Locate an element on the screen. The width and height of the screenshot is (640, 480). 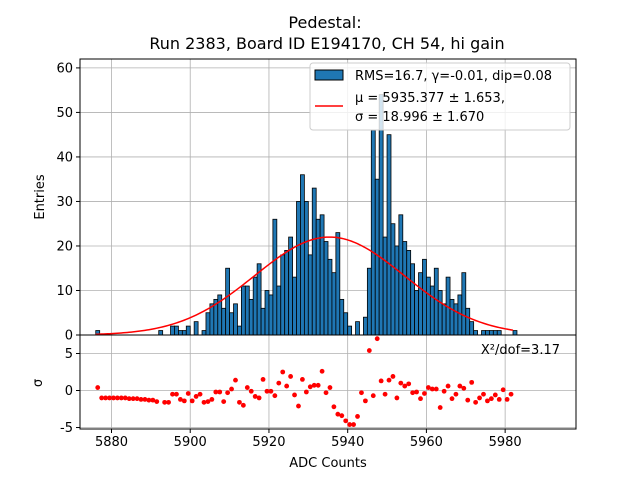
y-tick-label: 50 is located at coordinates (64, 113).